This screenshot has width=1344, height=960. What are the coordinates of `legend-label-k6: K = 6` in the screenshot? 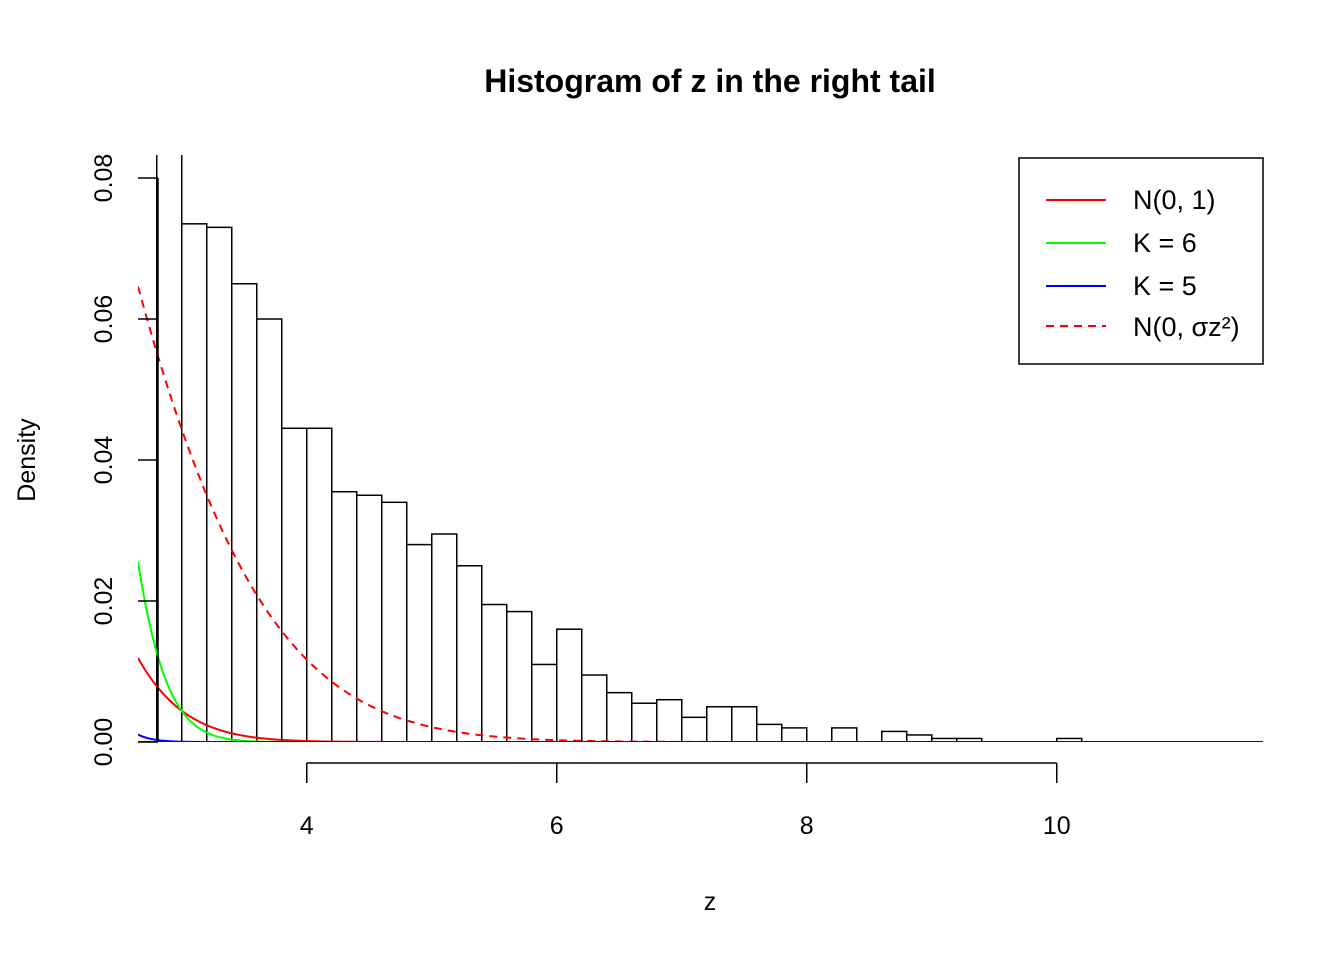 It's located at (1165, 243).